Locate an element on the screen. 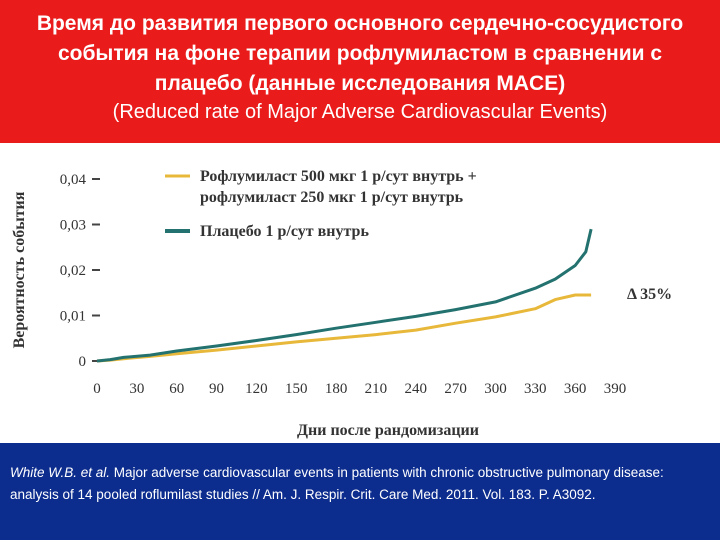  y-tick-label: 0,01 is located at coordinates (73, 317).